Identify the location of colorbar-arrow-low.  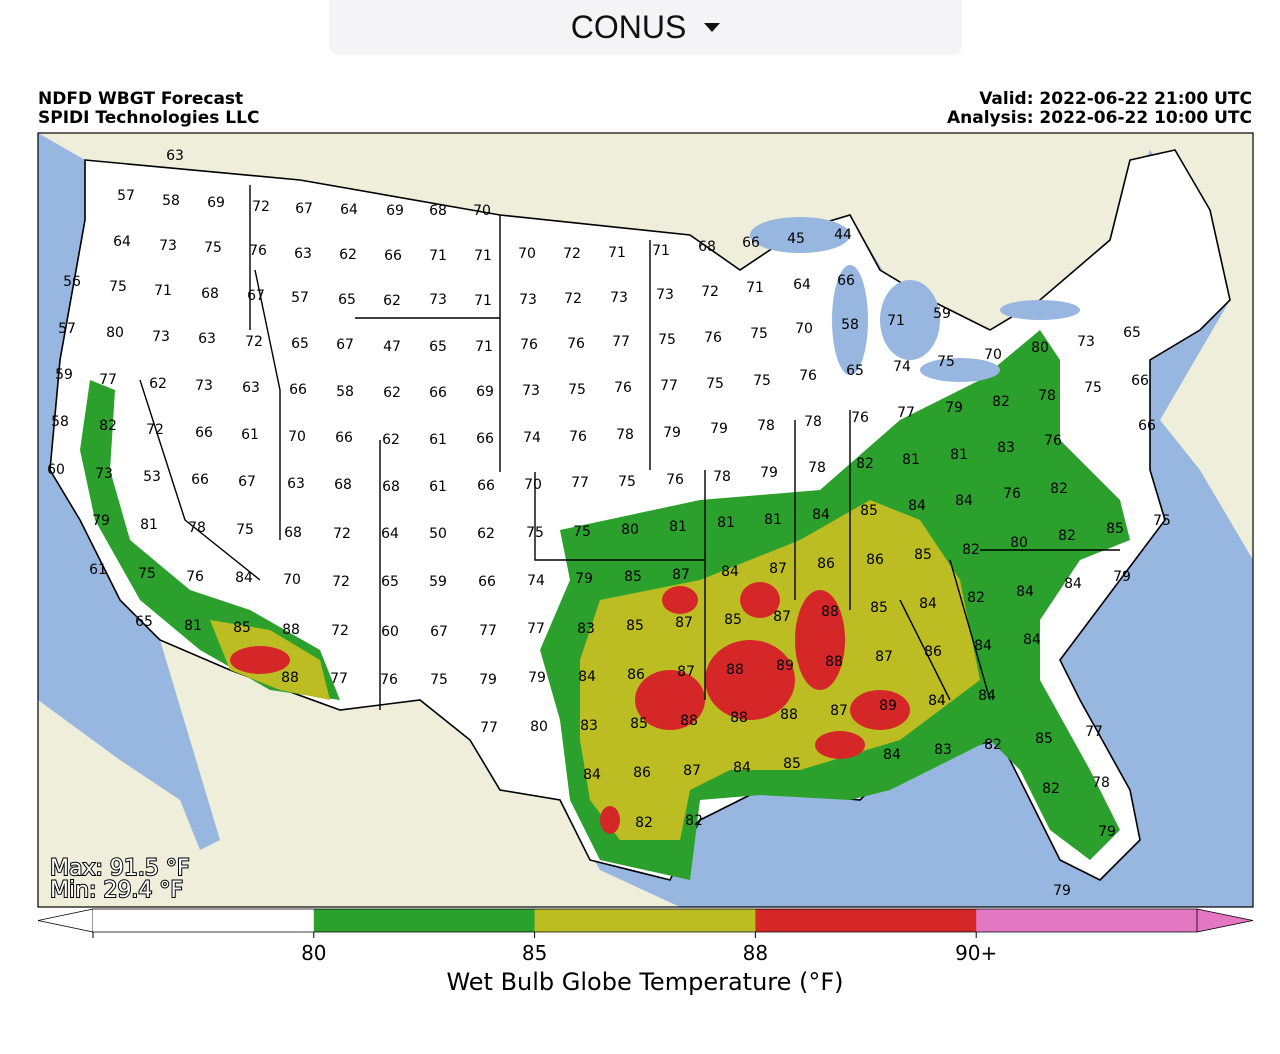
(65, 920).